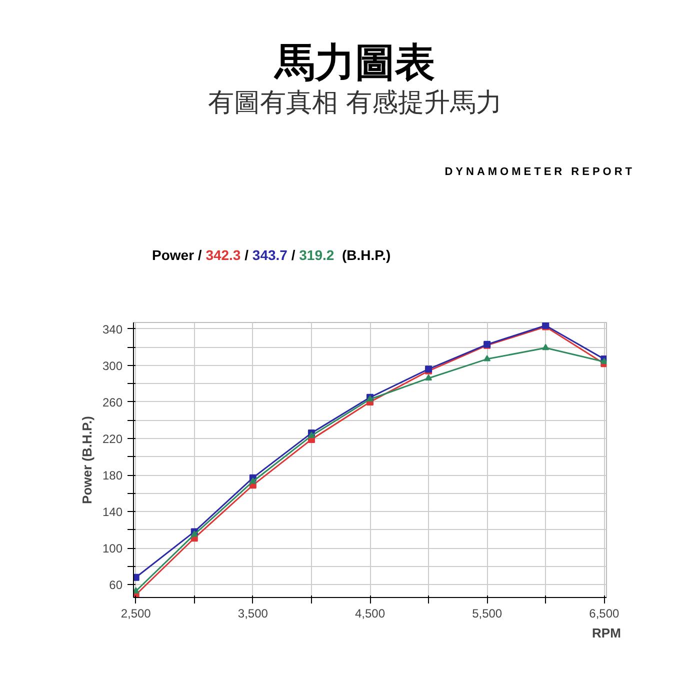 The width and height of the screenshot is (700, 700). I want to click on y-tick-label: 300, so click(112, 365).